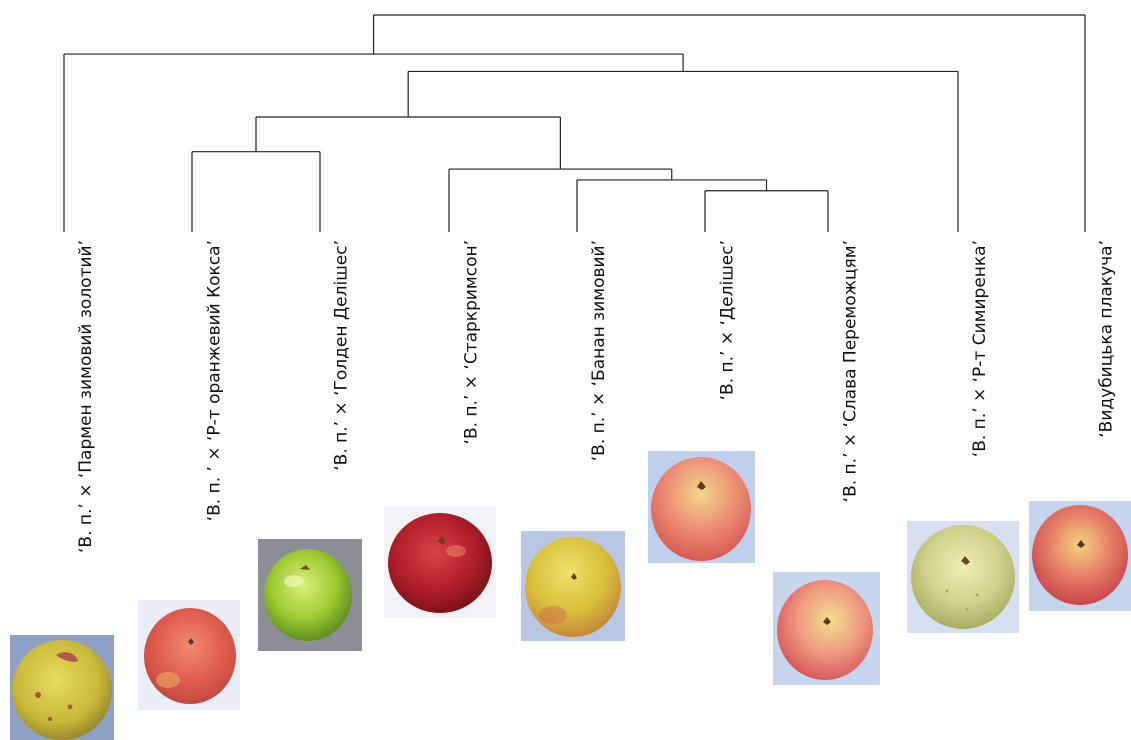 This screenshot has width=1131, height=740. What do you see at coordinates (330, 355) in the screenshot?
I see `leaf-label-wrap: ‘В. п.’ × ‘Голден Делішес’` at bounding box center [330, 355].